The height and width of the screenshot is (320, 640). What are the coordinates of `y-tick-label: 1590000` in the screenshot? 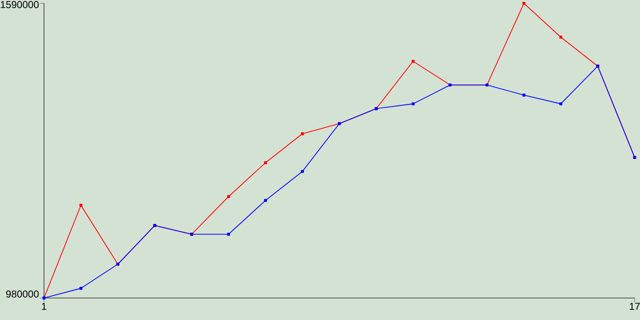 It's located at (19, 4).